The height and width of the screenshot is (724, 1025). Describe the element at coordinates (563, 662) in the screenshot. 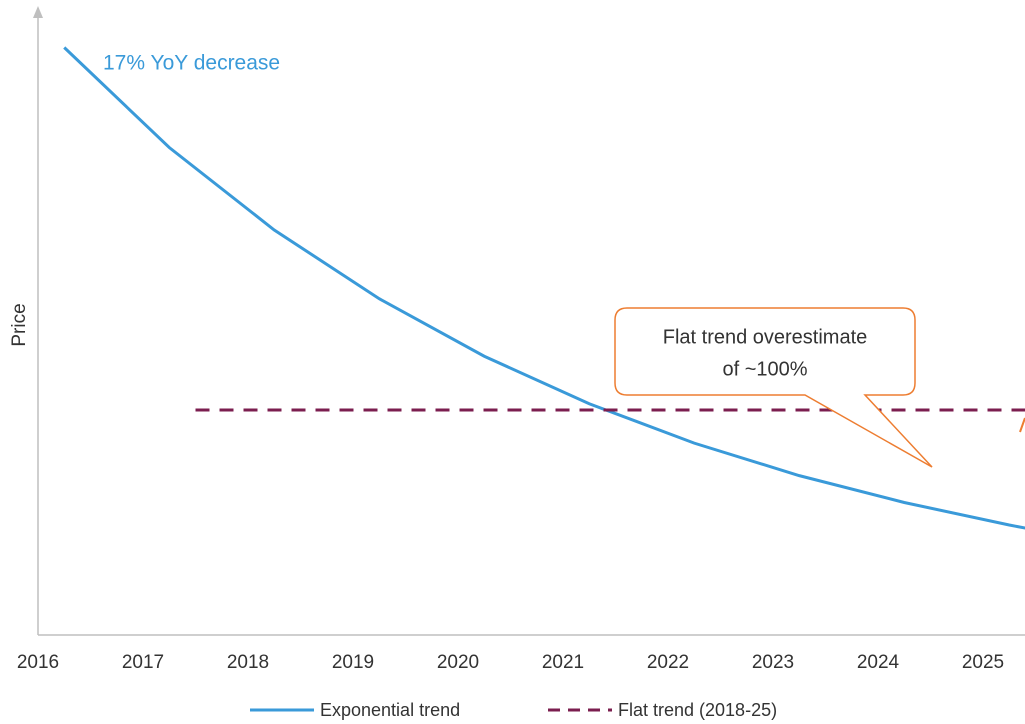

I see `x-tick-label: 2021` at that location.